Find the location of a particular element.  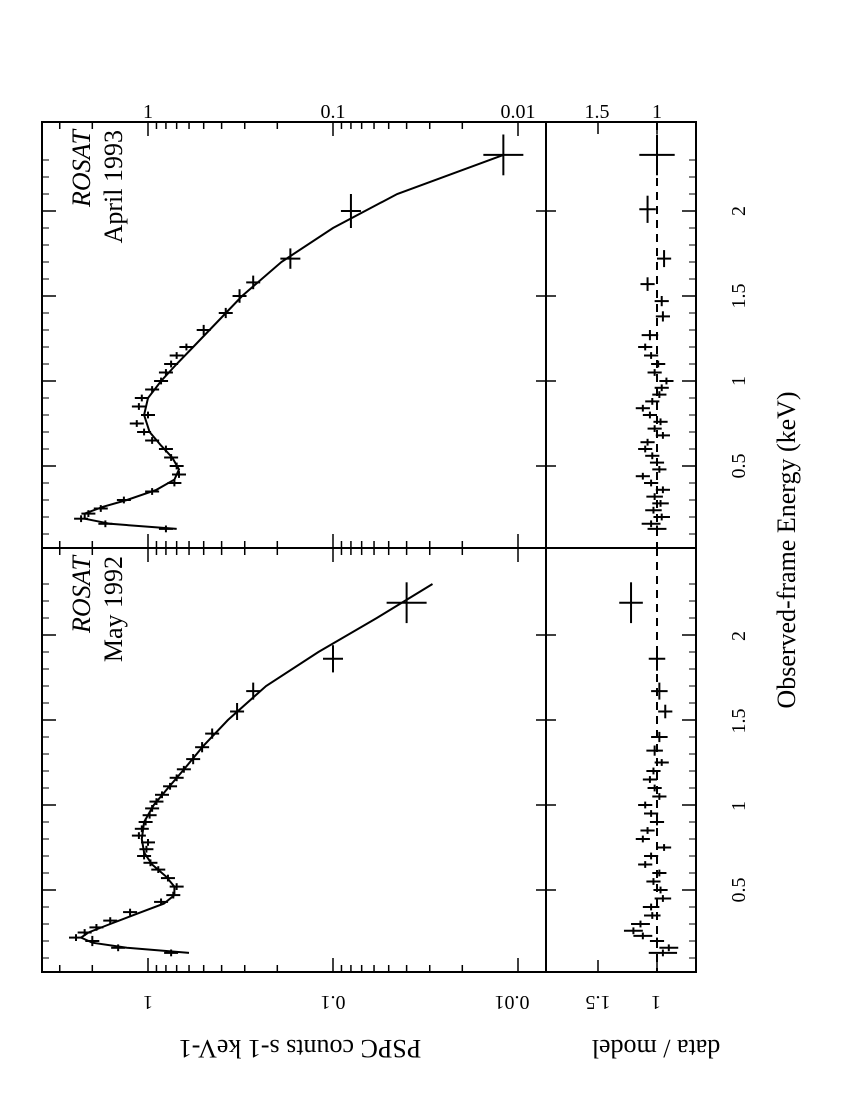

right-tick-1-may: 1 is located at coordinates (739, 806).